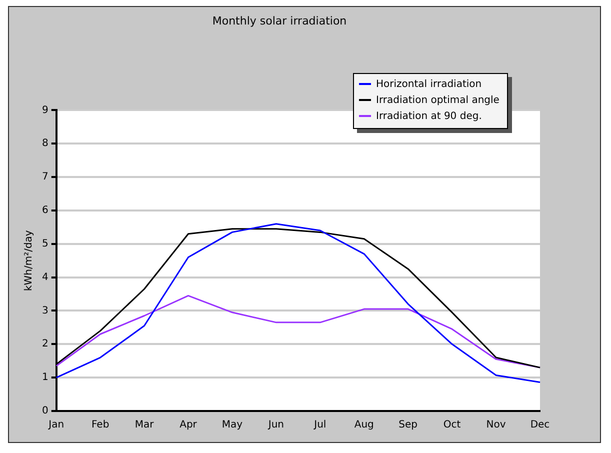 This screenshot has width=611, height=453. Describe the element at coordinates (29, 261) in the screenshot. I see `y-axis-title: kWh/m²/day` at that location.